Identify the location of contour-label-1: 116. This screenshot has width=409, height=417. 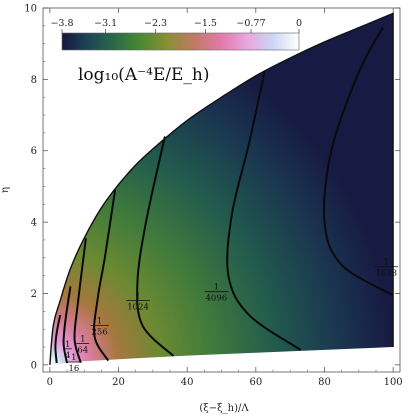
(74, 363).